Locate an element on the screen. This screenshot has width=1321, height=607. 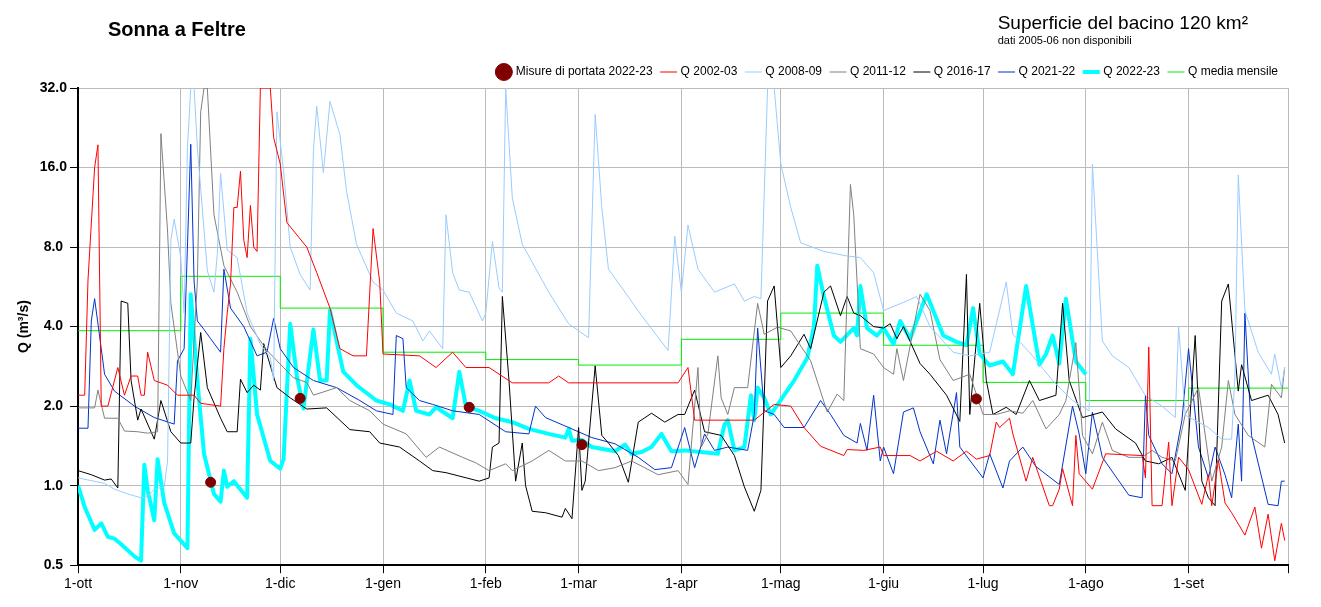
y-tick-label: 8.0 is located at coordinates (53, 245).